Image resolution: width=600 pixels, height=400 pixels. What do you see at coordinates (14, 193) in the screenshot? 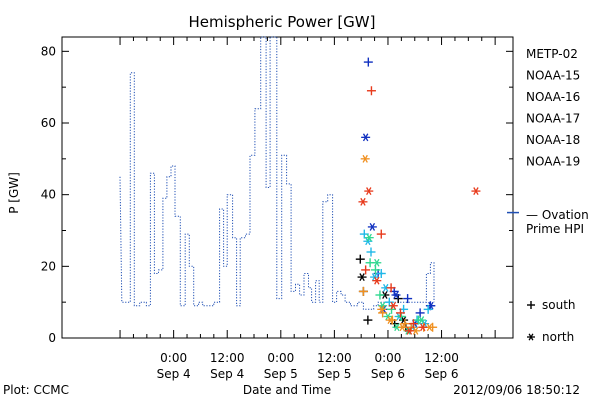
I see `y-axis-label: P [GW]` at bounding box center [14, 193].